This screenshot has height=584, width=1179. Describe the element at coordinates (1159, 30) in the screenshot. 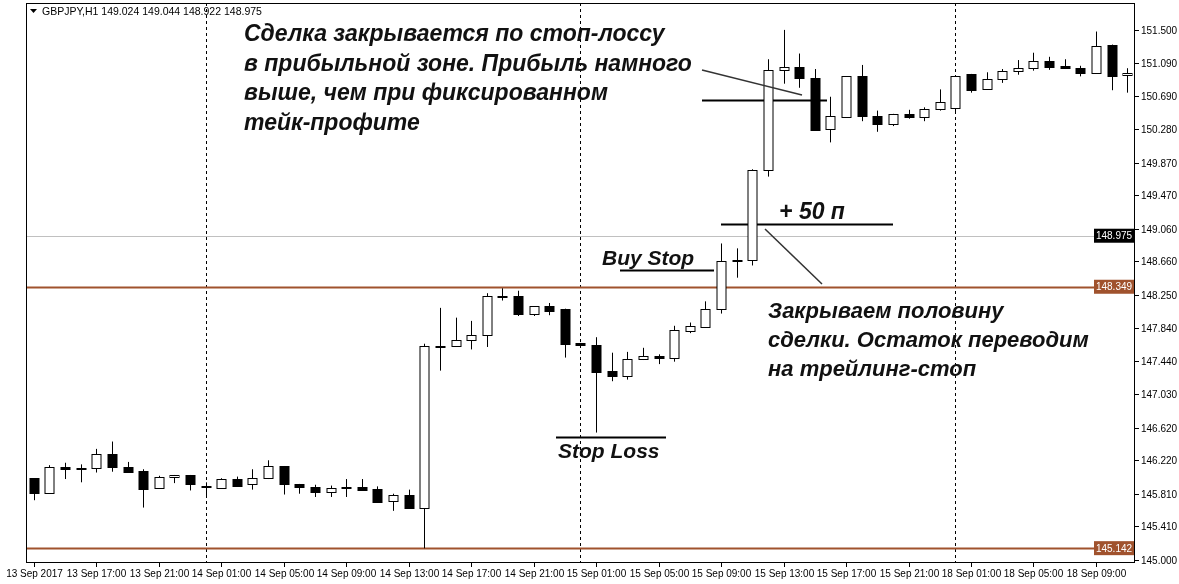

I see `y-tick-label: 151.500` at that location.